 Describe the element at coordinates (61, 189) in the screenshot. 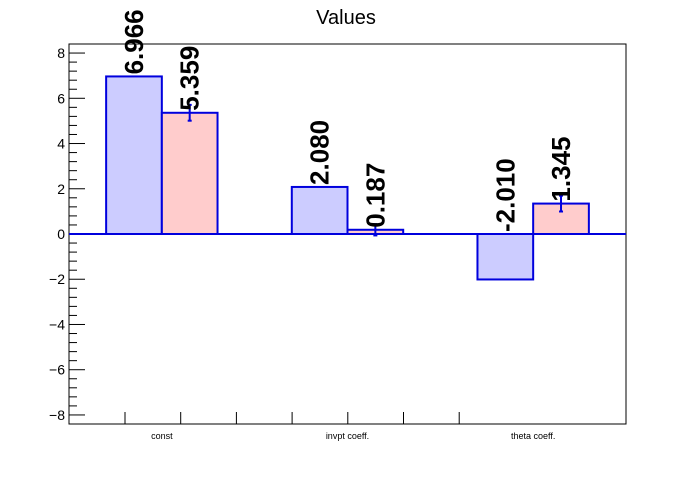

I see `y-tick-label: 2` at that location.